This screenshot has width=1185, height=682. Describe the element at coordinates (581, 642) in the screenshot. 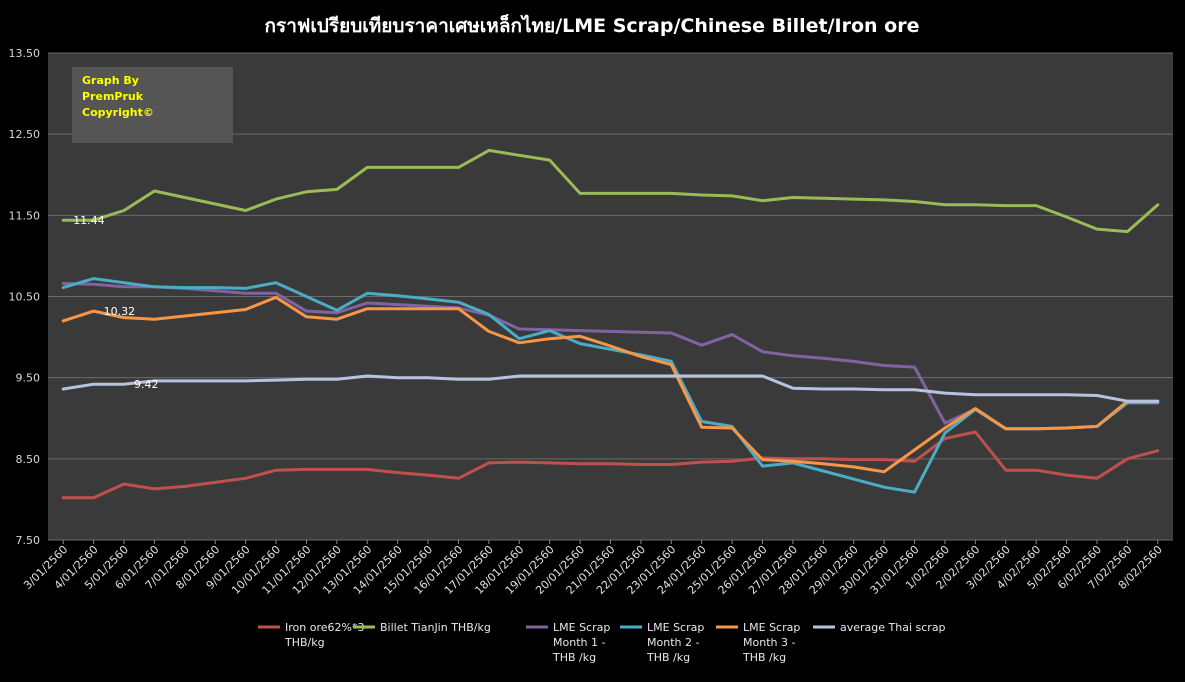

I see `legend-label: LME Scrap Month 1 -THB /kg` at that location.